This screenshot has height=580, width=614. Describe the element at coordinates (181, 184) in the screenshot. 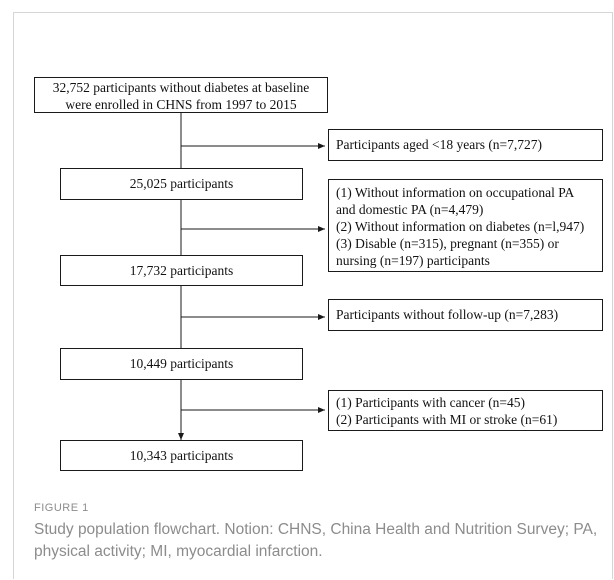

I see `participants-box-25025: 25,025 participants` at that location.